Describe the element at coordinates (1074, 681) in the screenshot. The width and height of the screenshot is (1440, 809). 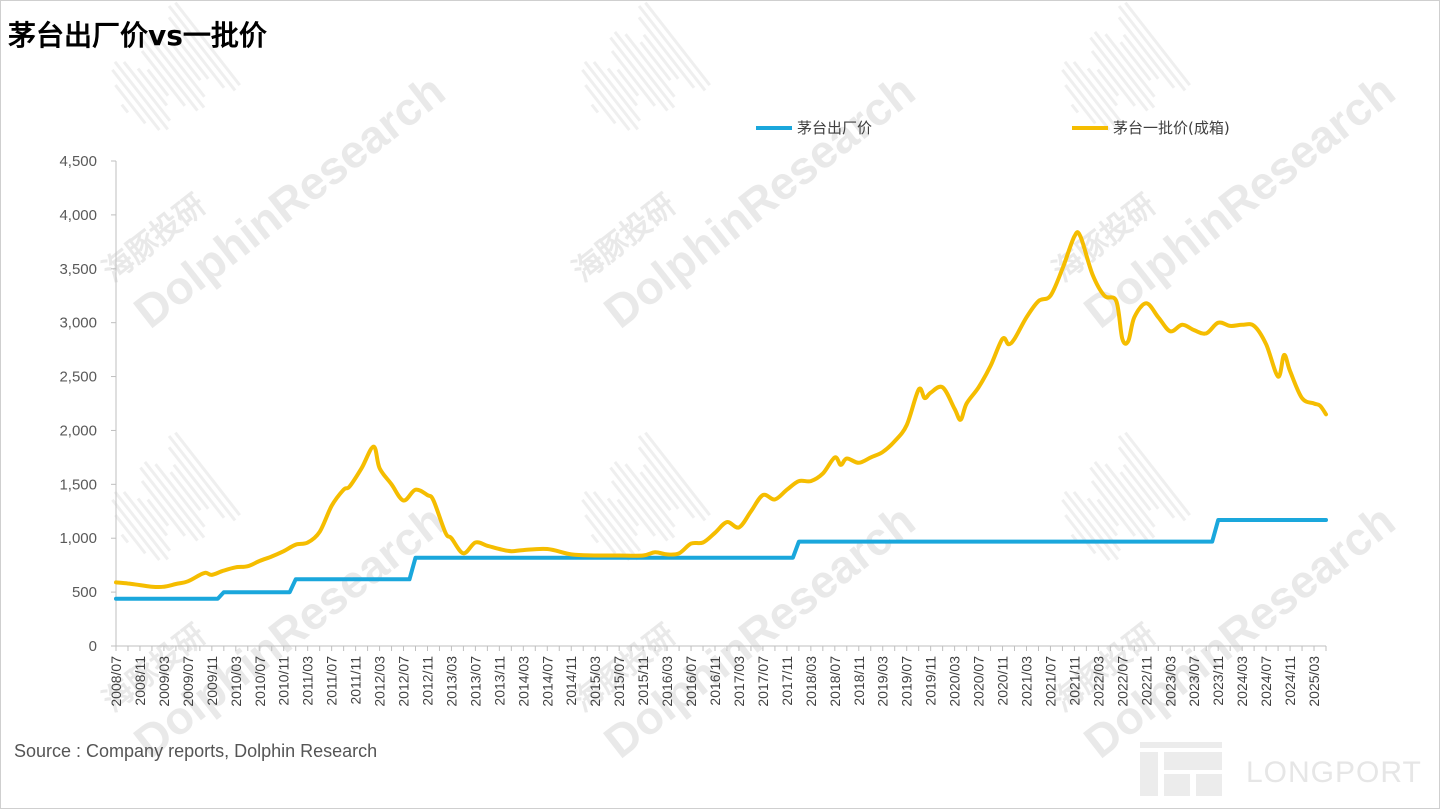
I see `x-tick-label: 2021/11` at that location.